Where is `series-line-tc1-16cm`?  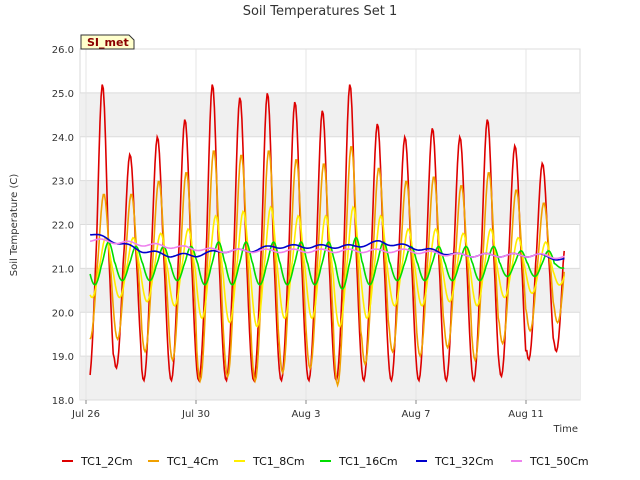 series-line-tc1-16cm is located at coordinates (327, 263).